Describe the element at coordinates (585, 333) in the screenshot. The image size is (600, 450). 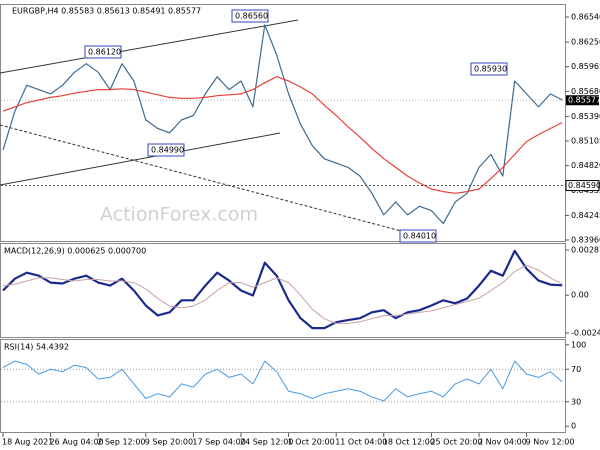
I see `y-tick-label: -0.002412` at that location.